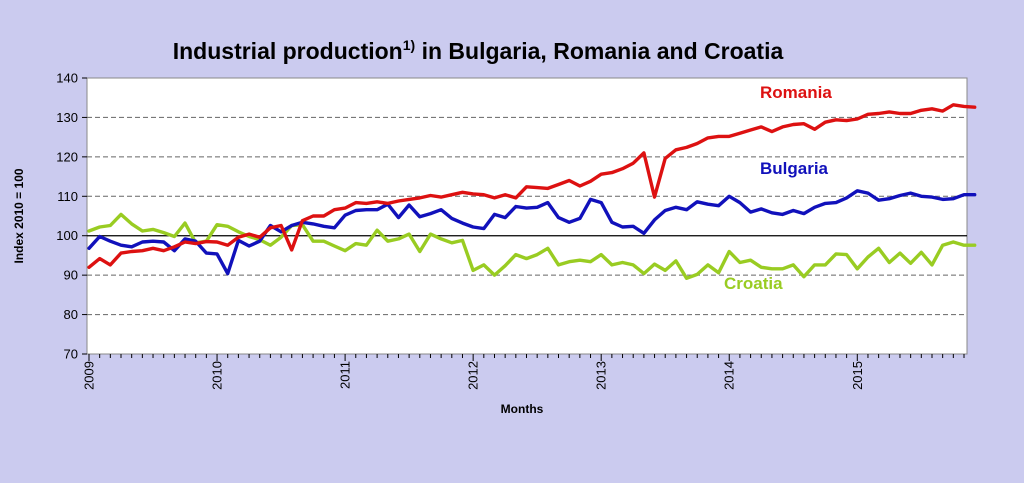 This screenshot has width=1024, height=483. What do you see at coordinates (67, 78) in the screenshot?
I see `y-tick-label: 140` at bounding box center [67, 78].